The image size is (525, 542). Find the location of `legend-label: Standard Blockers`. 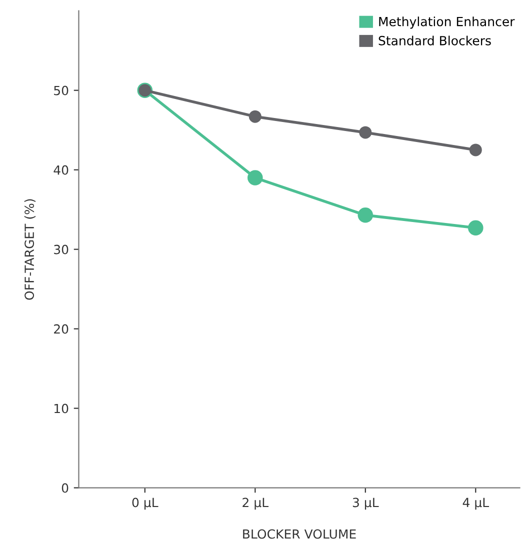

legend-label: Standard Blockers is located at coordinates (434, 41).